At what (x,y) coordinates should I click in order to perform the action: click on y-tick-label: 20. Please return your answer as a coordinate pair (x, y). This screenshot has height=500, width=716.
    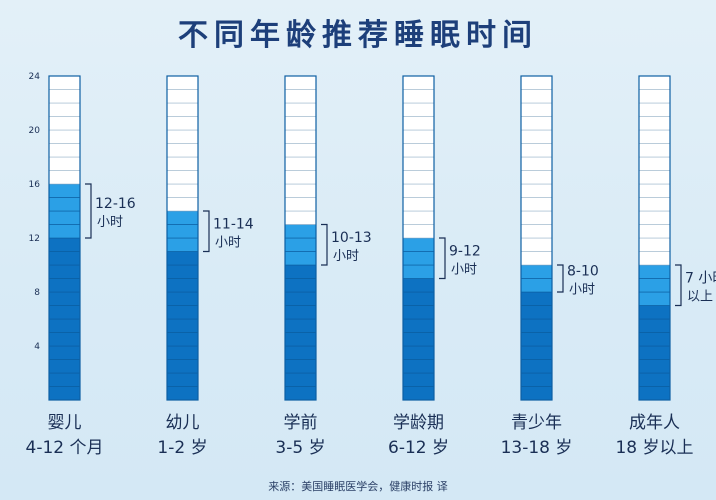
    Looking at the image, I should click on (35, 131).